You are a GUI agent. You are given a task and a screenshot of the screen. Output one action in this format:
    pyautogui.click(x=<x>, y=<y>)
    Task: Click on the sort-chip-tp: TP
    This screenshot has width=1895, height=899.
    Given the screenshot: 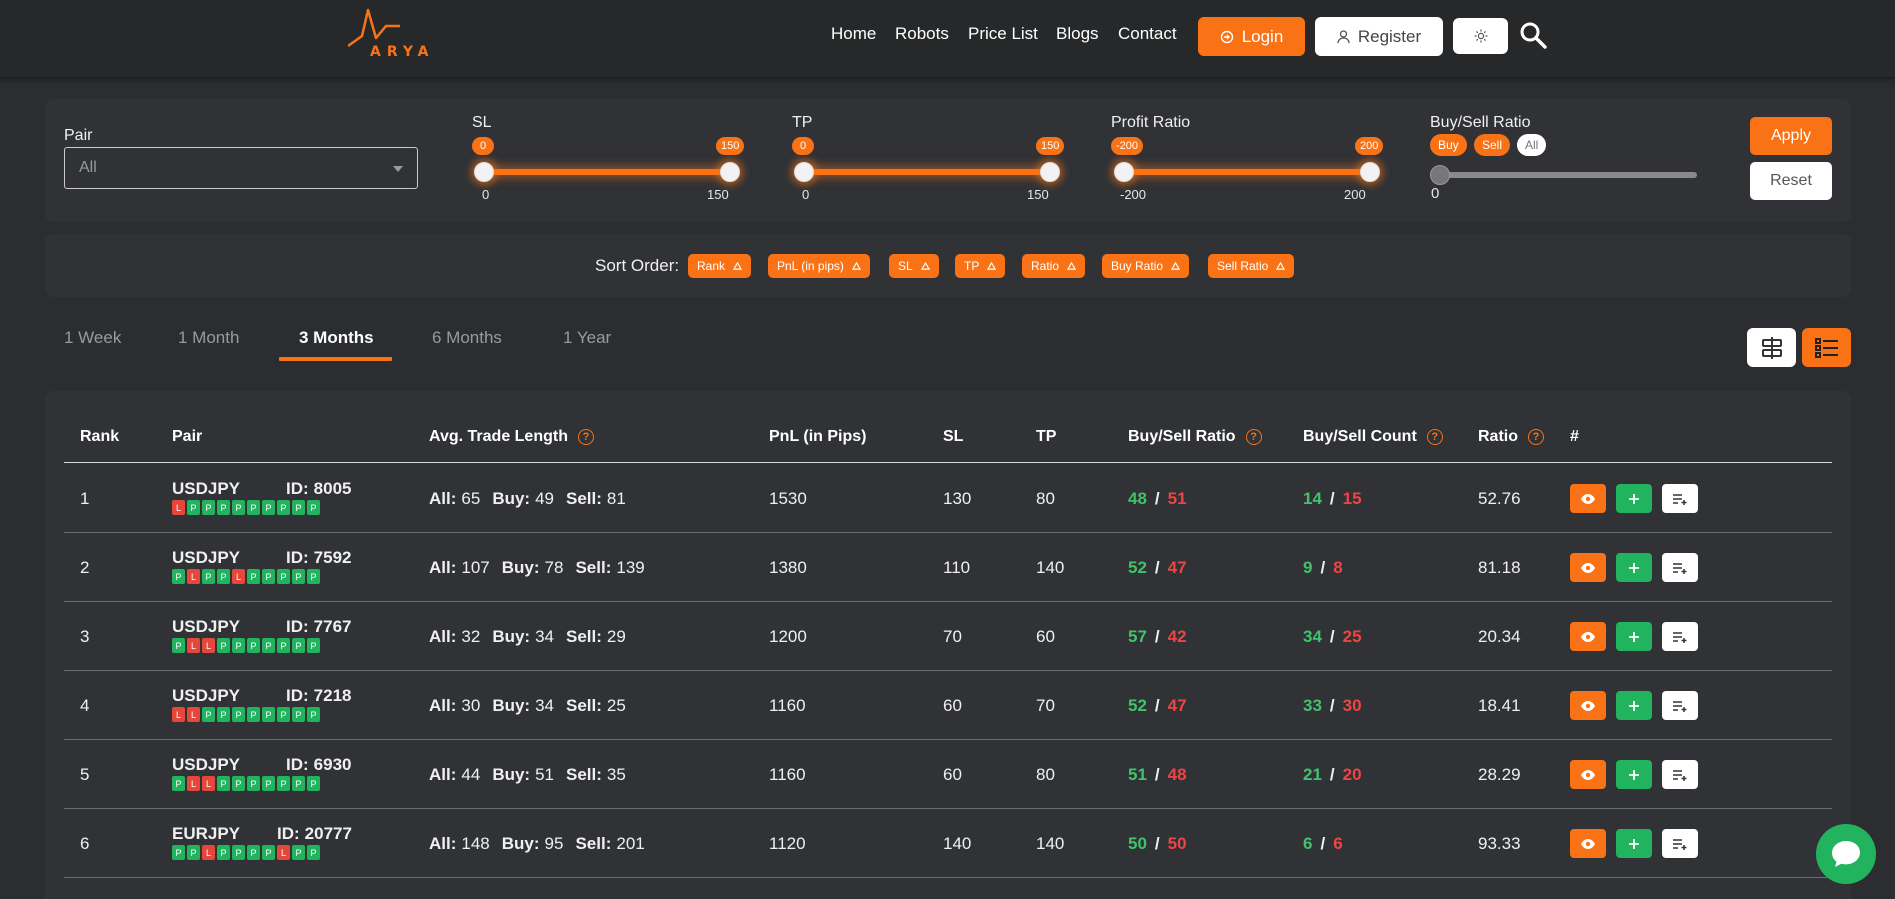 What is the action you would take?
    pyautogui.click(x=980, y=266)
    